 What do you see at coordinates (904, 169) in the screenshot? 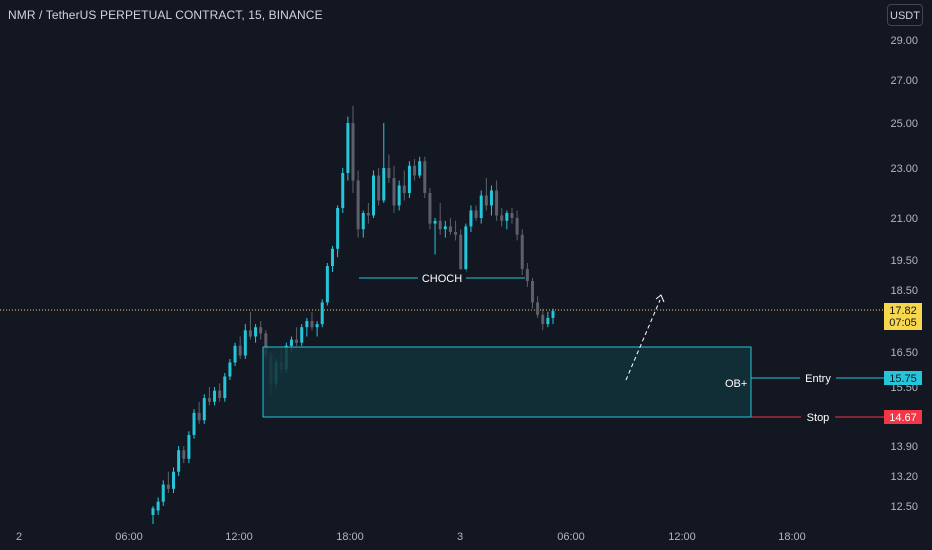
I see `price-tick-label: 23.00` at bounding box center [904, 169].